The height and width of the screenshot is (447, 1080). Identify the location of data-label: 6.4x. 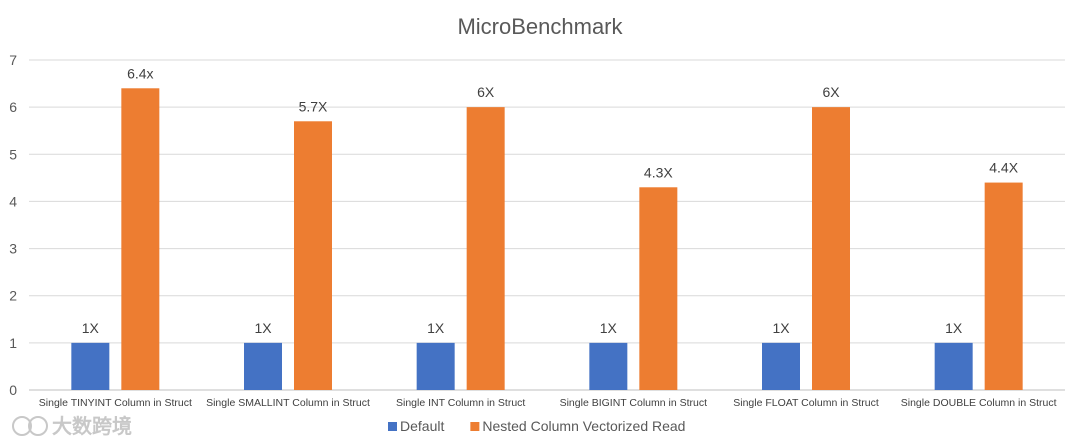
(140, 73).